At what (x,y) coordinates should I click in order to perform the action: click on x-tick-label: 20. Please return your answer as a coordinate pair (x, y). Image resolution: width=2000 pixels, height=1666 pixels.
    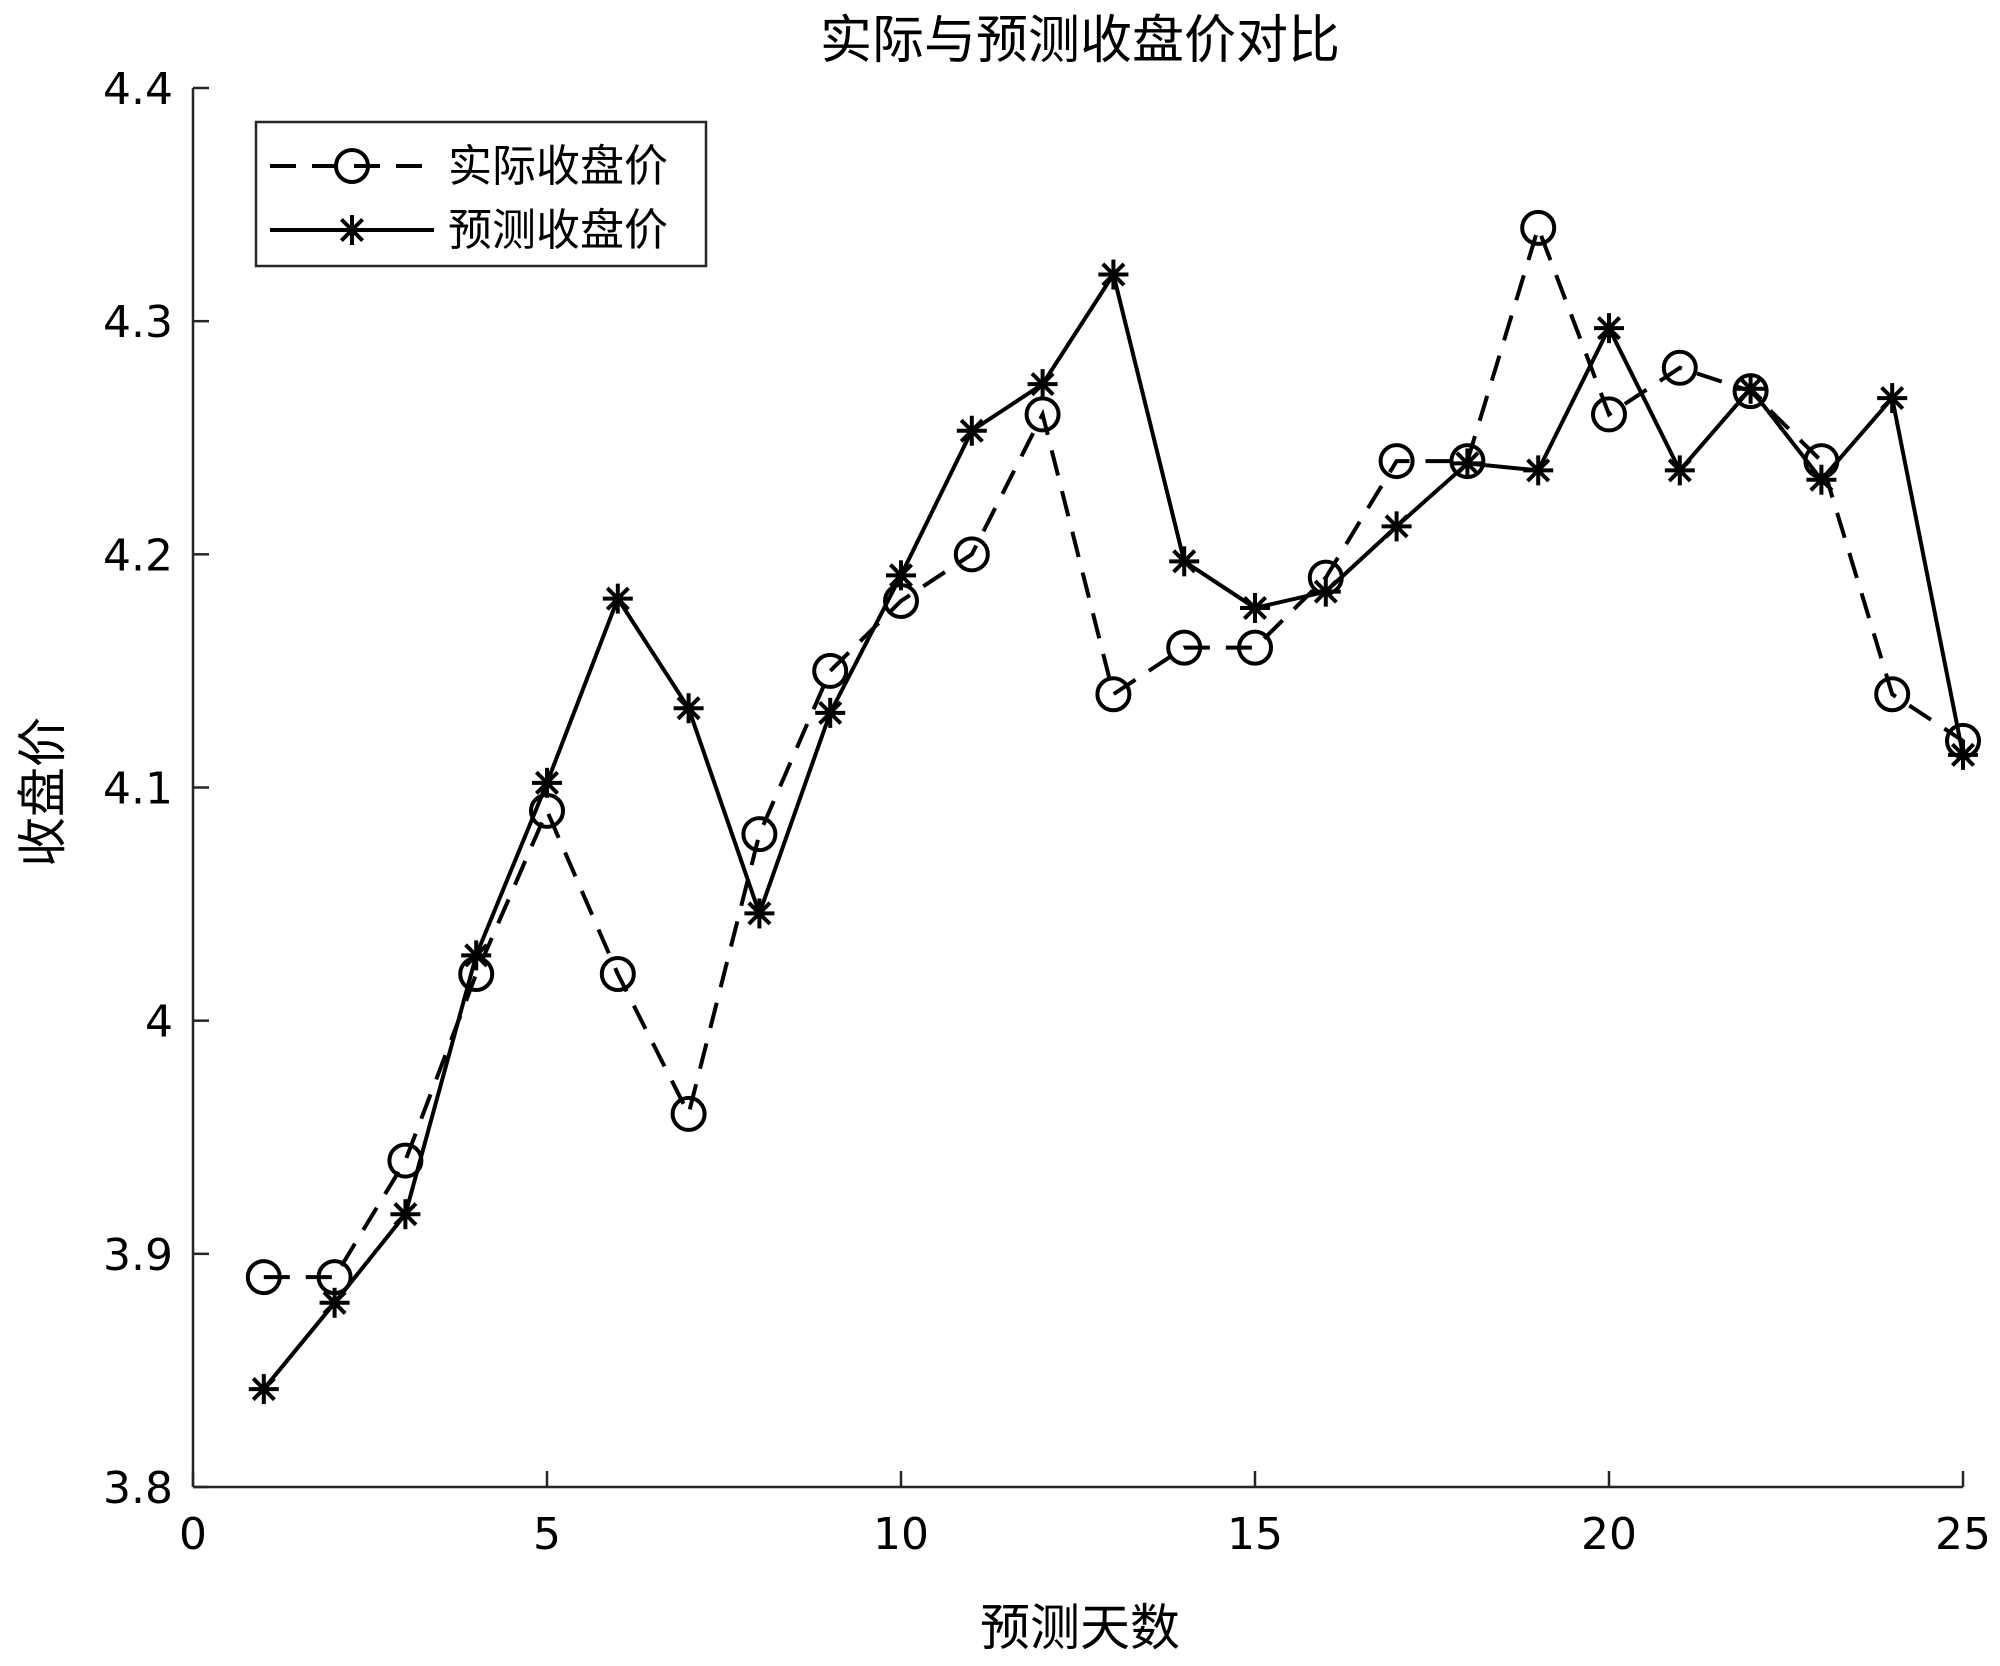
    Looking at the image, I should click on (1609, 1534).